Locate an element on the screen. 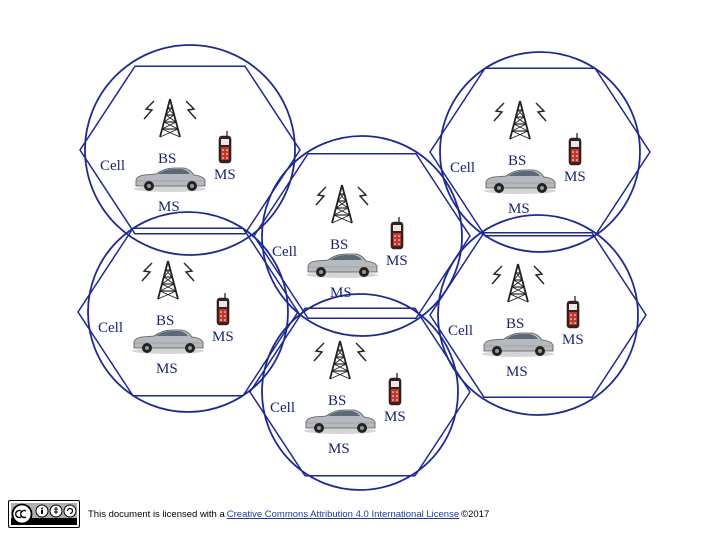 This screenshot has height=540, width=720. cell-top-right: Cell BS MS MS is located at coordinates (540, 152).